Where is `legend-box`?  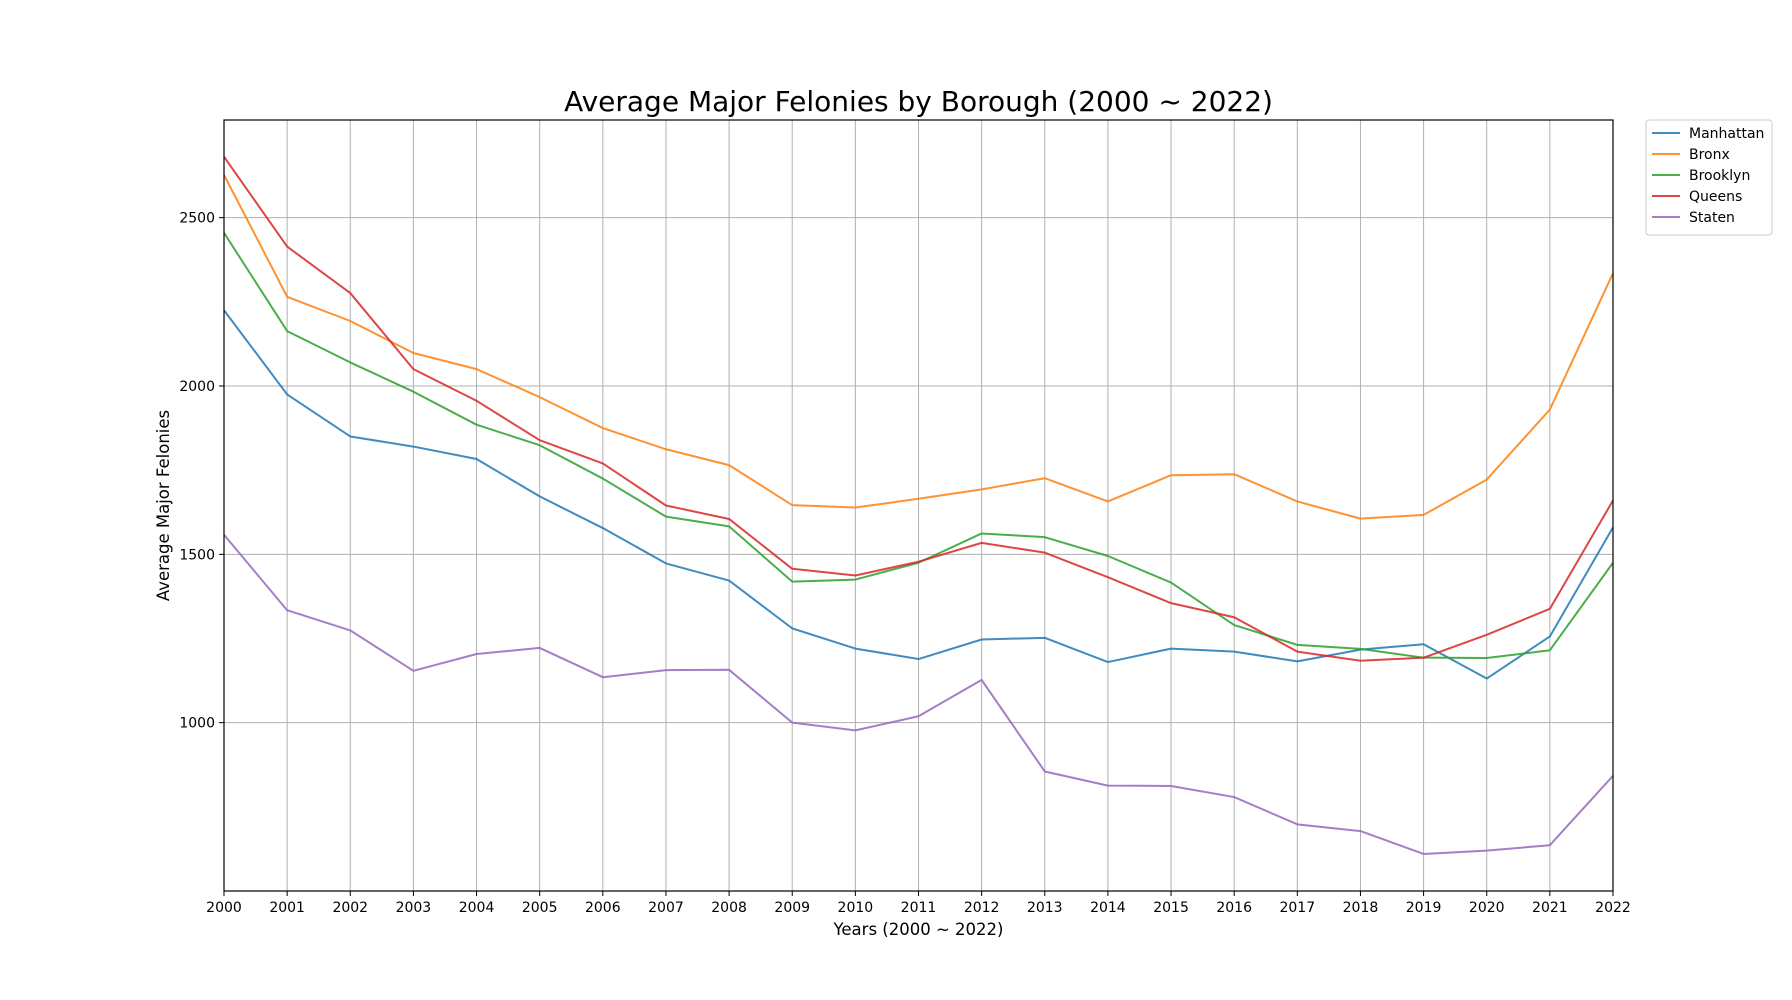 legend-box is located at coordinates (1709, 177).